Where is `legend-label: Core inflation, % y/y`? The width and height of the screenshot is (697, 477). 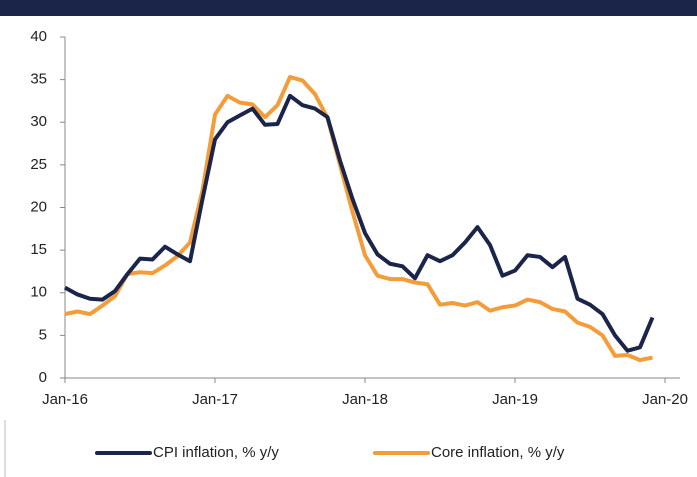
legend-label: Core inflation, % y/y is located at coordinates (498, 452).